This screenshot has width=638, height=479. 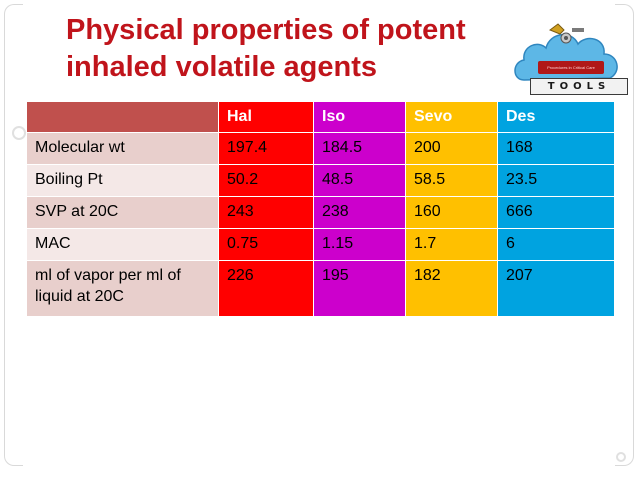 I want to click on table-header-row: Hal Iso Sevo Des, so click(x=320, y=117).